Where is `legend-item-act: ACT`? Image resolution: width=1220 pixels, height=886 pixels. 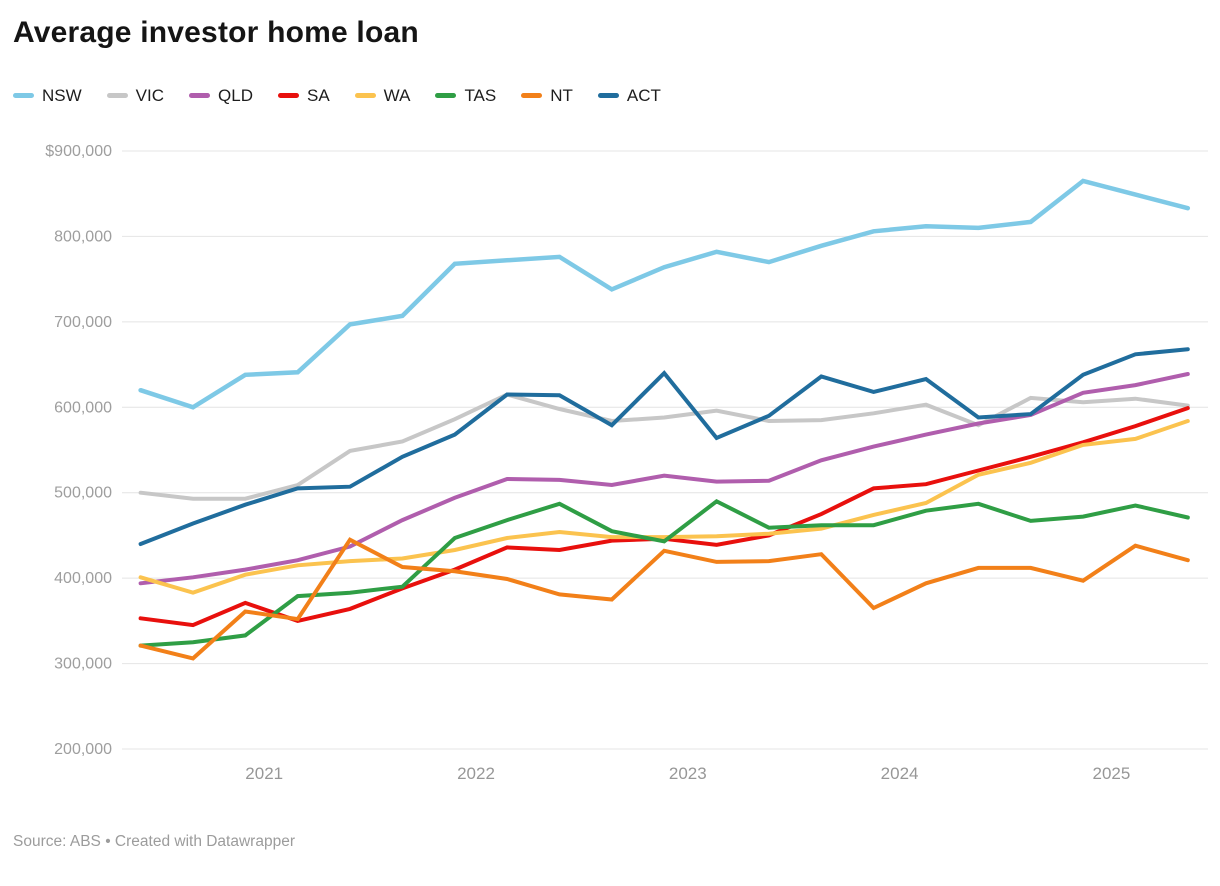 legend-item-act: ACT is located at coordinates (629, 95).